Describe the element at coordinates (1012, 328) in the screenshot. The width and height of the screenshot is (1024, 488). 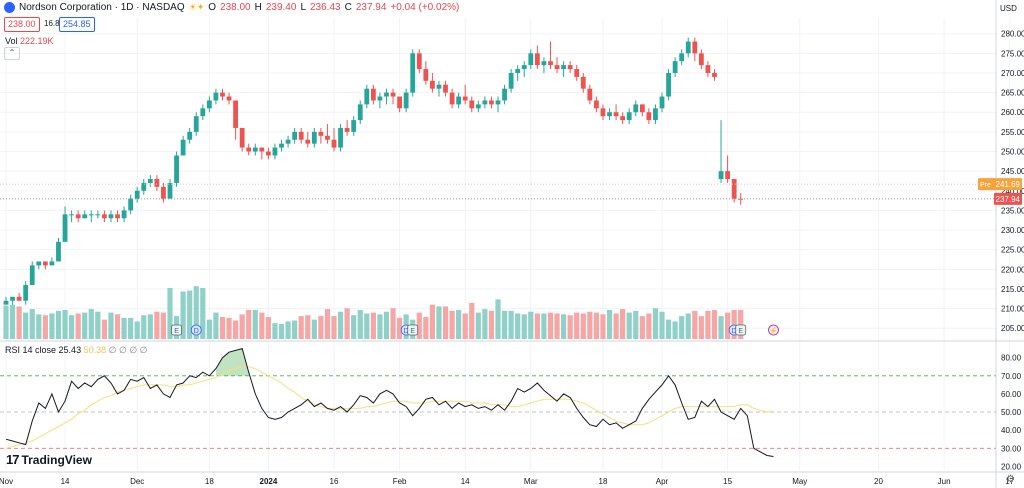
I see `price-tick-label: 205.00` at that location.